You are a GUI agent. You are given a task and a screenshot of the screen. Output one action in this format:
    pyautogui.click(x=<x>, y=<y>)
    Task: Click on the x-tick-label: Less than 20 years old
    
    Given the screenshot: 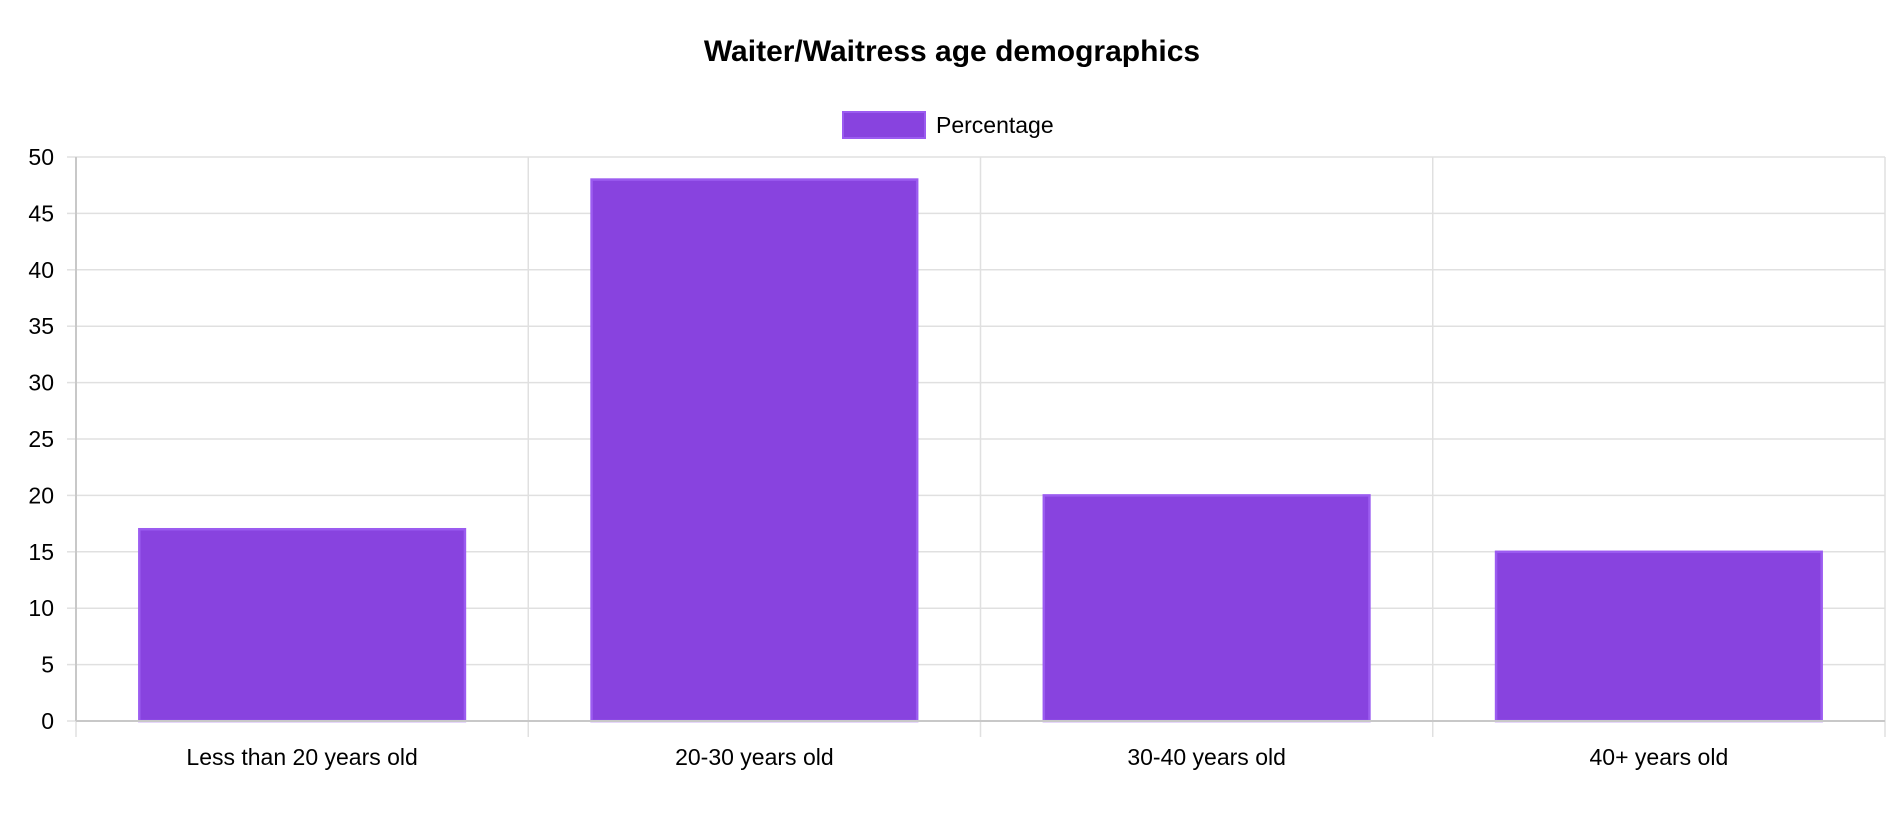 What is the action you would take?
    pyautogui.click(x=301, y=757)
    